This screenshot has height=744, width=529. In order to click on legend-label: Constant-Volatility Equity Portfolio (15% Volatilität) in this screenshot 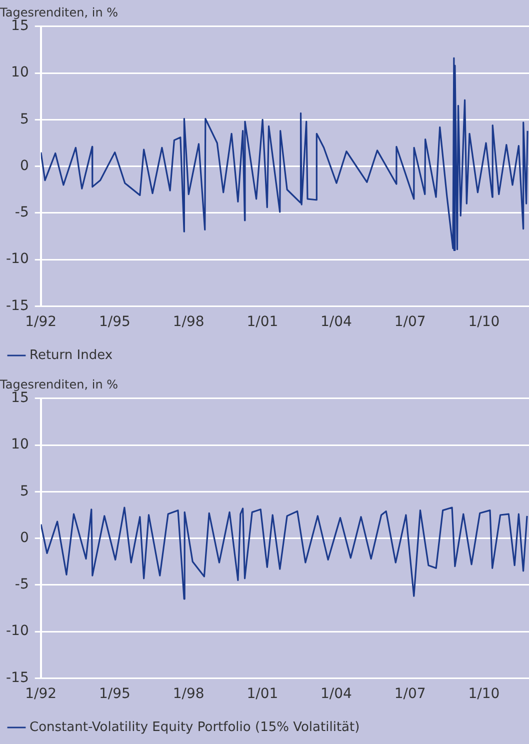, I will do `click(195, 727)`.